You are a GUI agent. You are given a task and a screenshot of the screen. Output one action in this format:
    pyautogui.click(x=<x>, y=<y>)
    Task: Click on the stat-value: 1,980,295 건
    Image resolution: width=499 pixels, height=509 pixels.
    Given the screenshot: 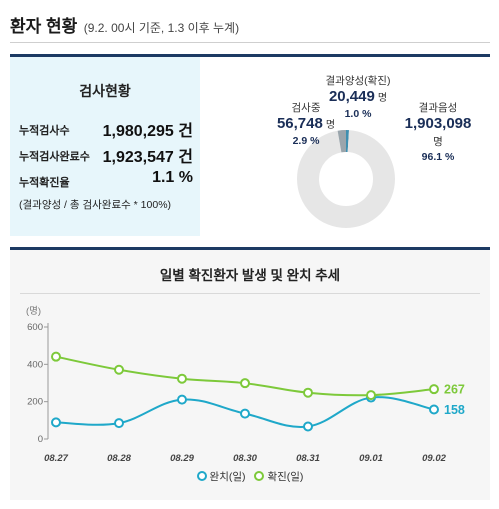 What is the action you would take?
    pyautogui.click(x=147, y=131)
    